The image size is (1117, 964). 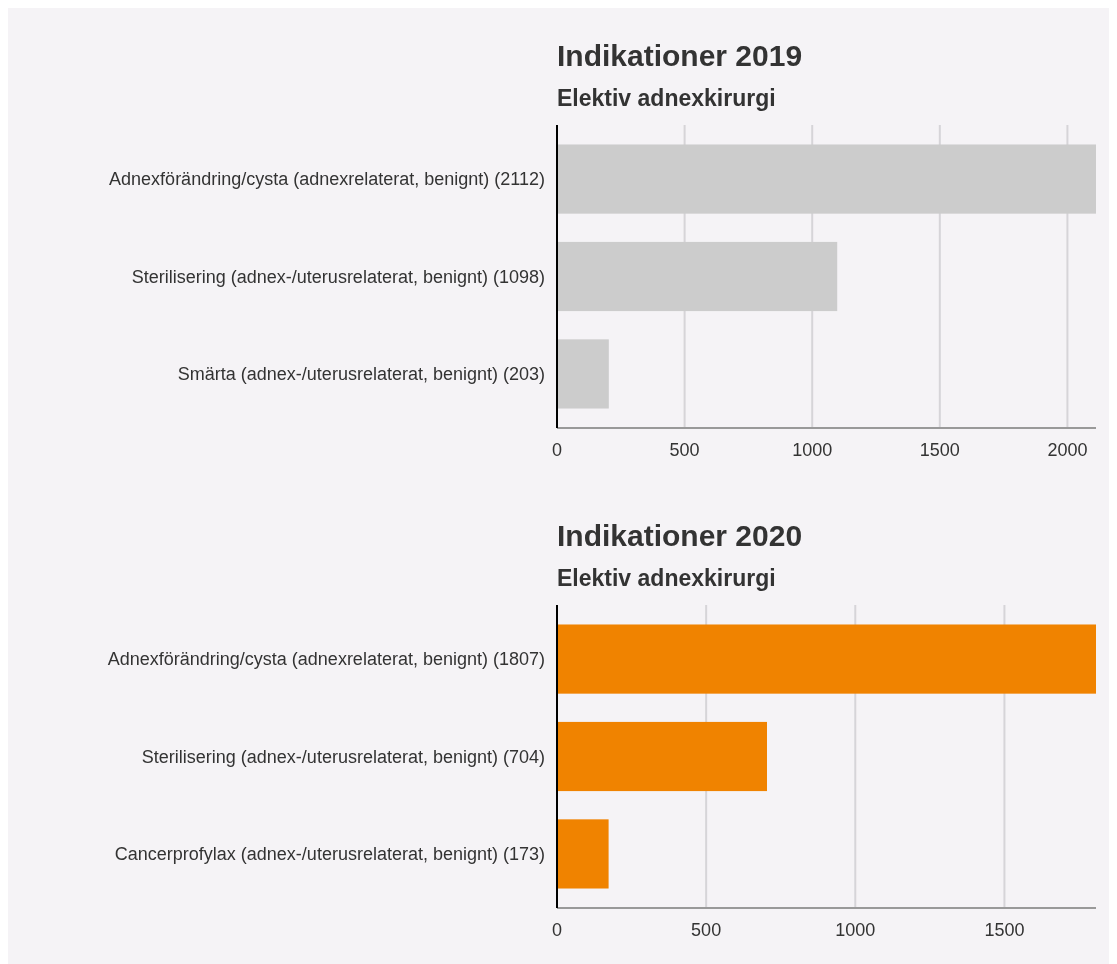 What do you see at coordinates (680, 55) in the screenshot?
I see `chart-title: Indikationer 2019` at bounding box center [680, 55].